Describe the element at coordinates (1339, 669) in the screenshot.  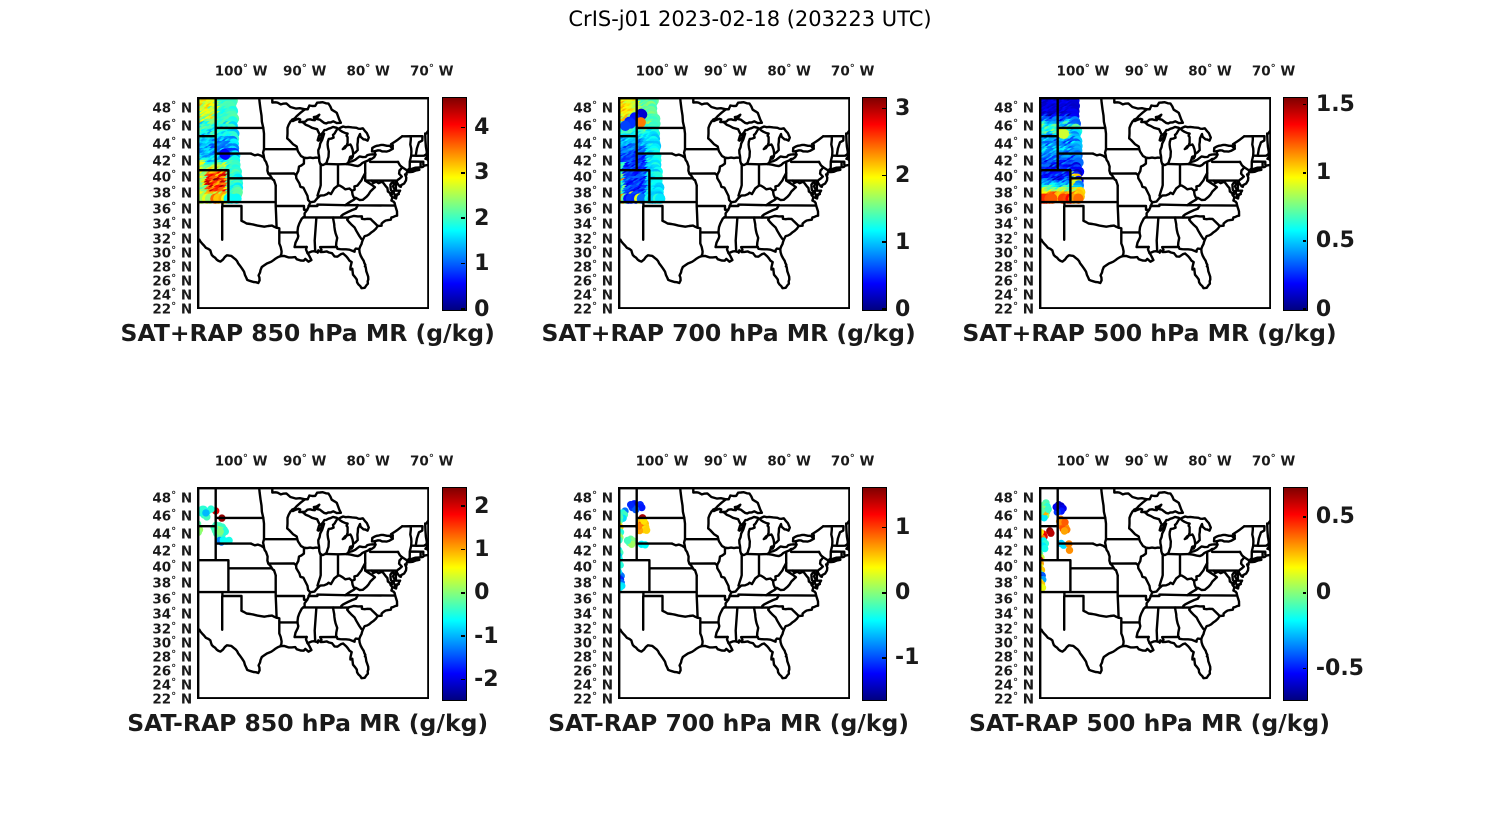
I see `colorbar-tick-label: -0.5` at that location.